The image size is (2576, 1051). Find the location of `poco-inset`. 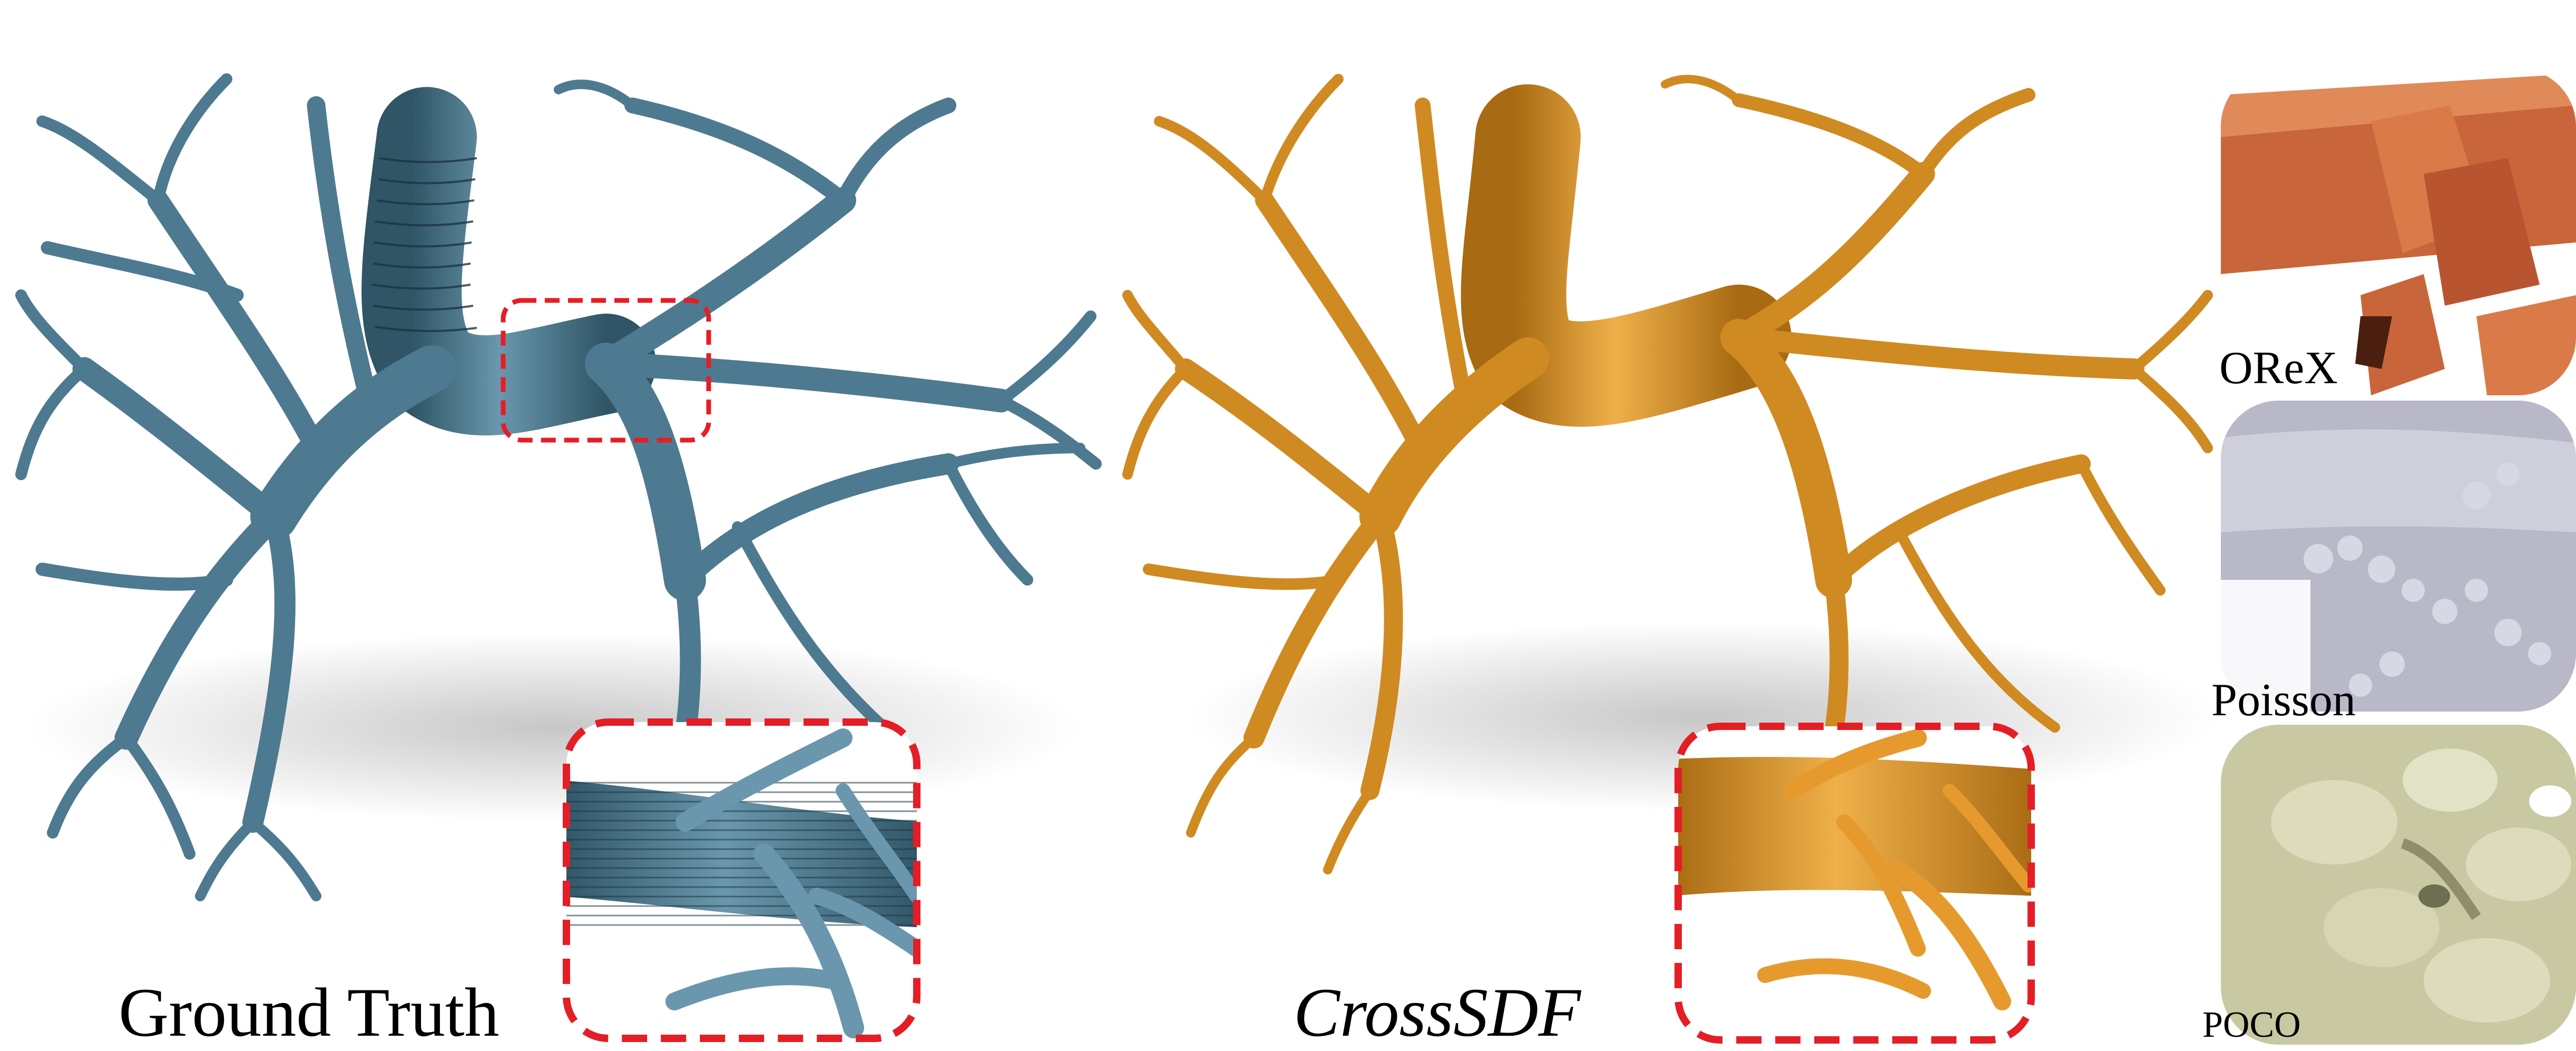

poco-inset is located at coordinates (2399, 885).